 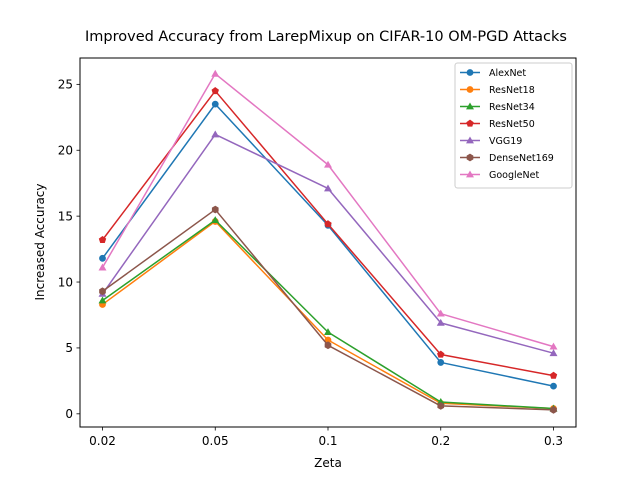 What do you see at coordinates (514, 175) in the screenshot?
I see `legend-label: GoogleNet` at bounding box center [514, 175].